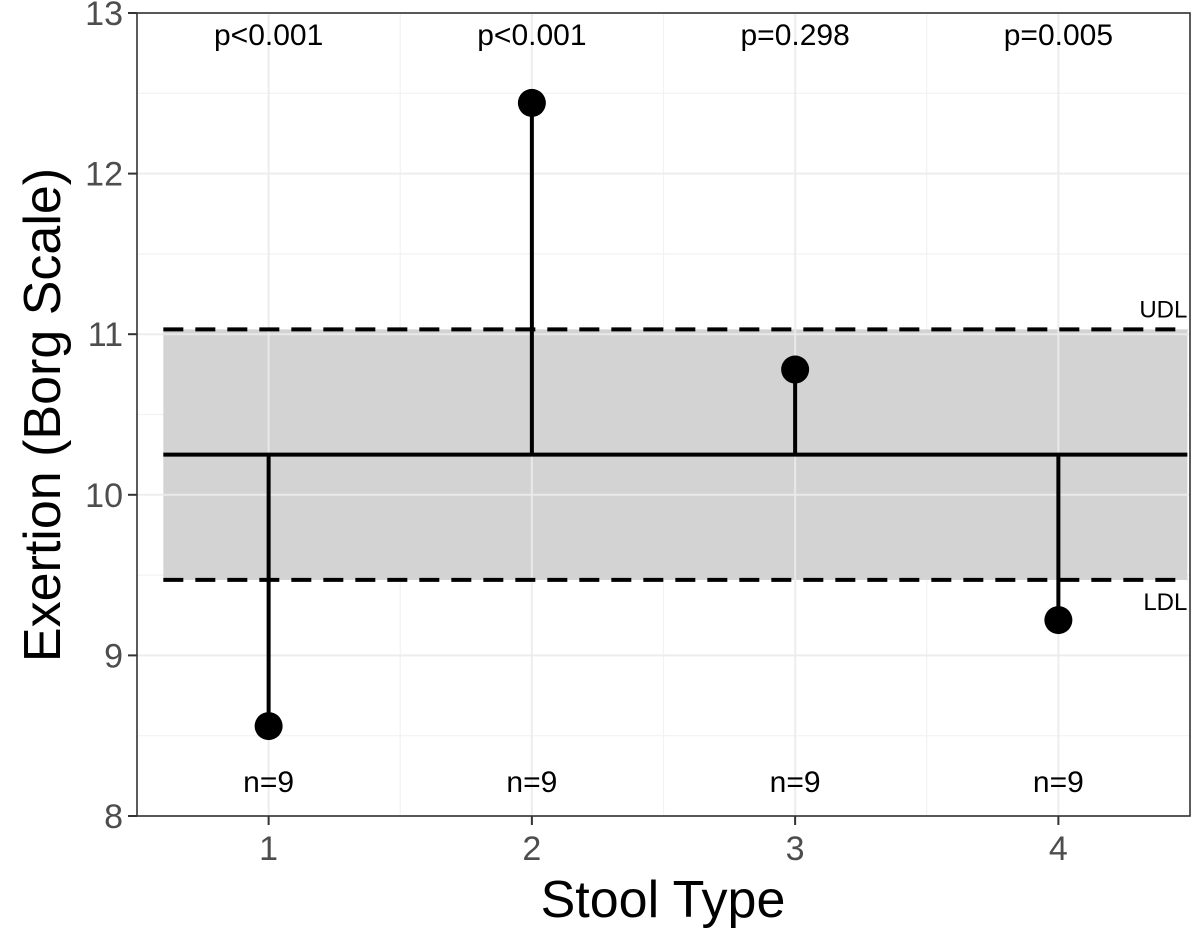 The height and width of the screenshot is (934, 1192). What do you see at coordinates (794, 35) in the screenshot?
I see `p-value-label: p=0.298` at bounding box center [794, 35].